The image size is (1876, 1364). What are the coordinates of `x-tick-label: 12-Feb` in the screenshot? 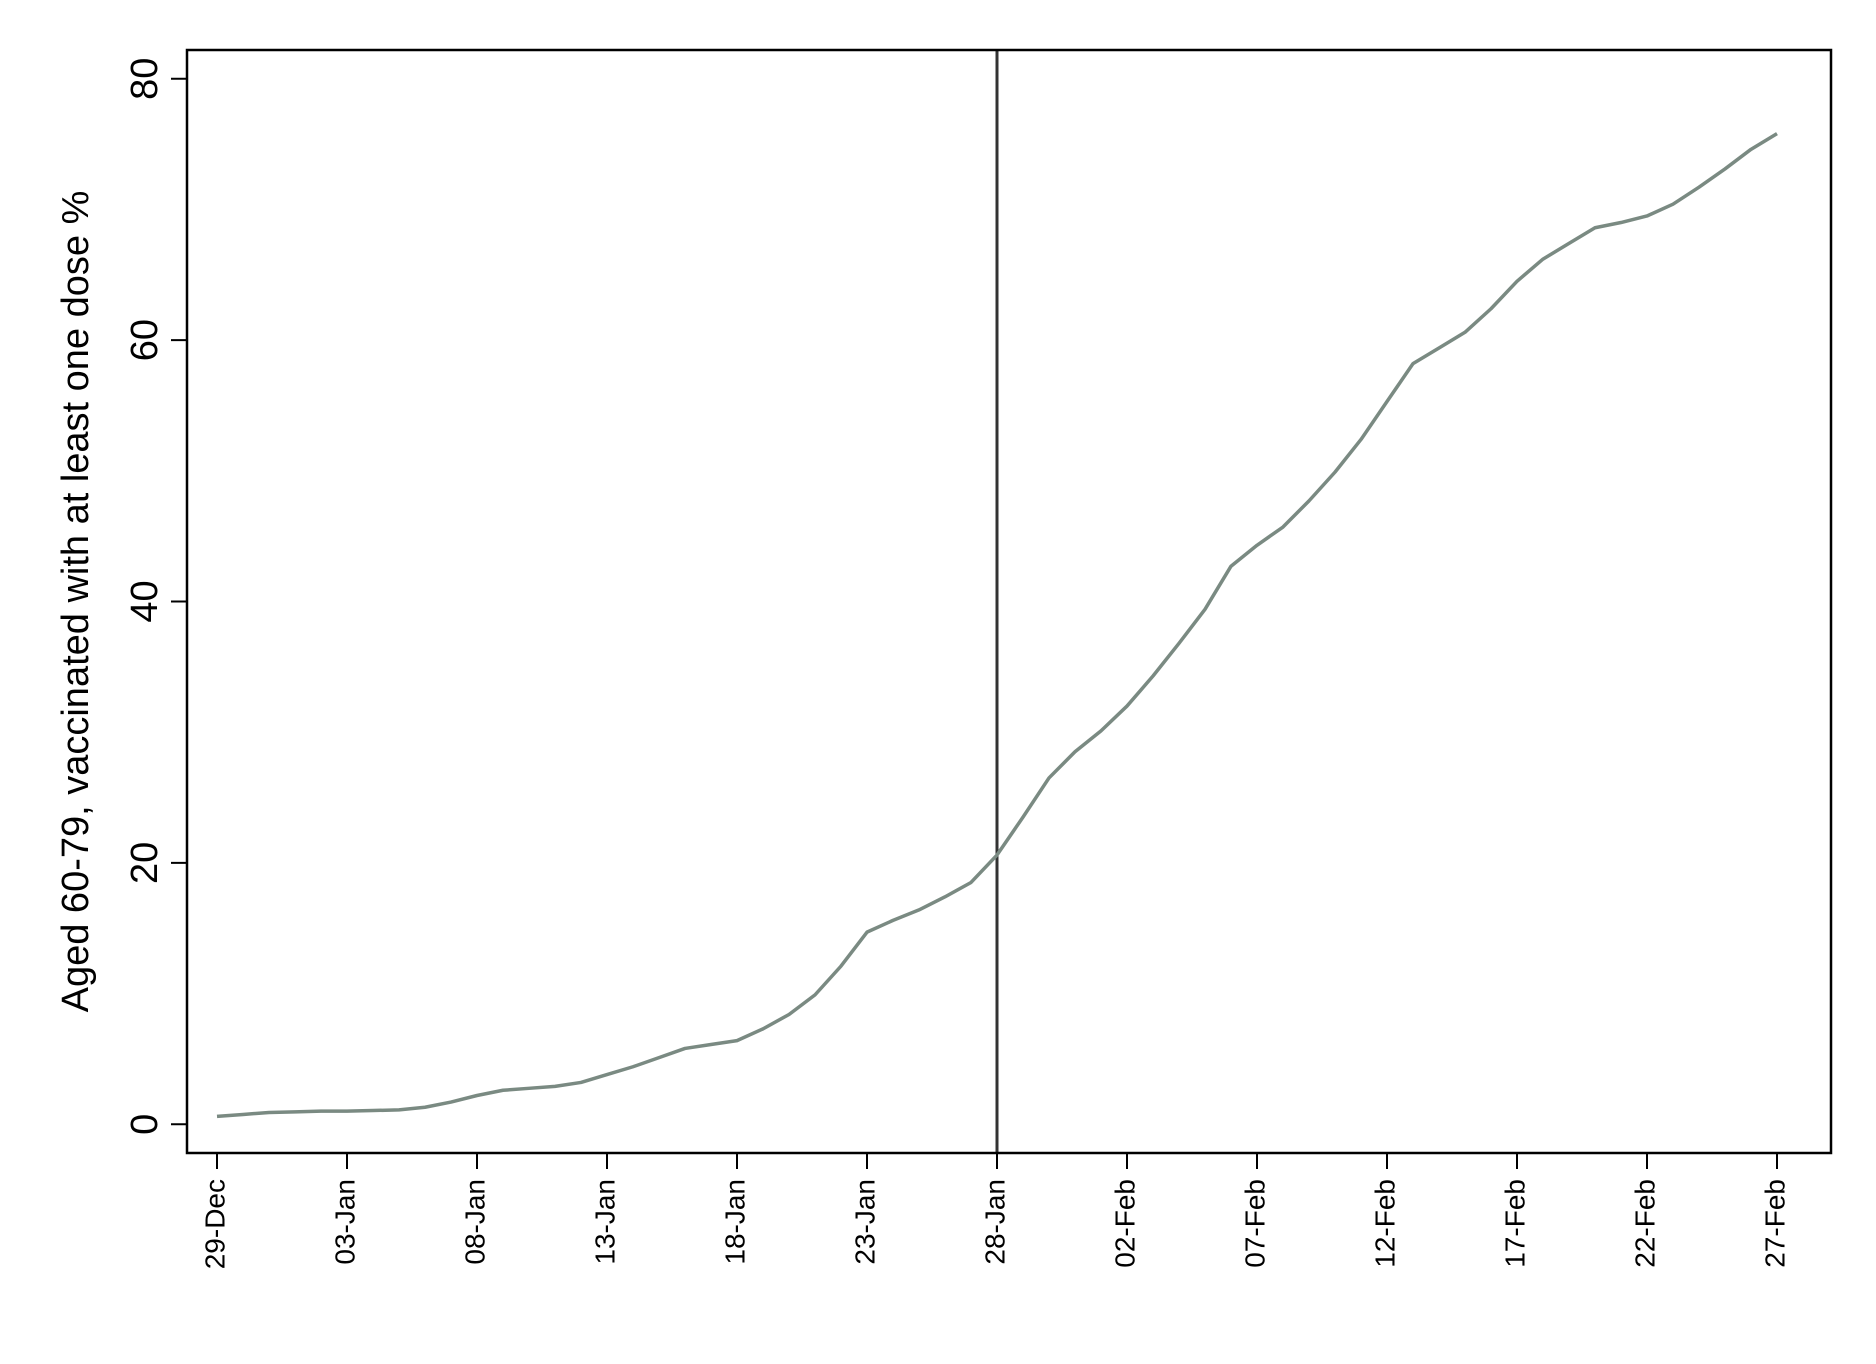 It's located at (1384, 1223).